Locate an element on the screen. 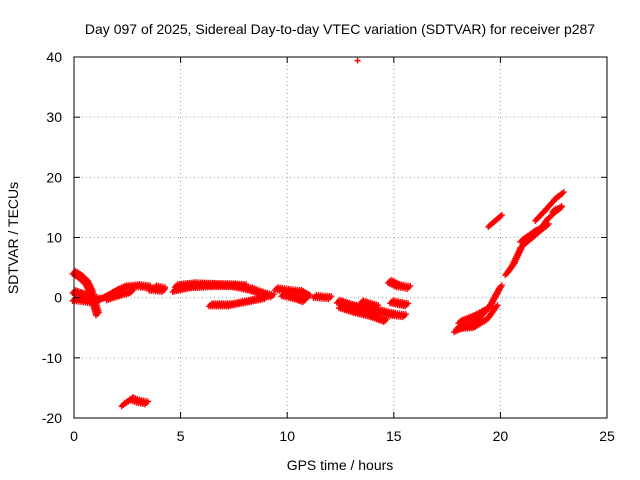  y-tick-label: 30 is located at coordinates (54, 117).